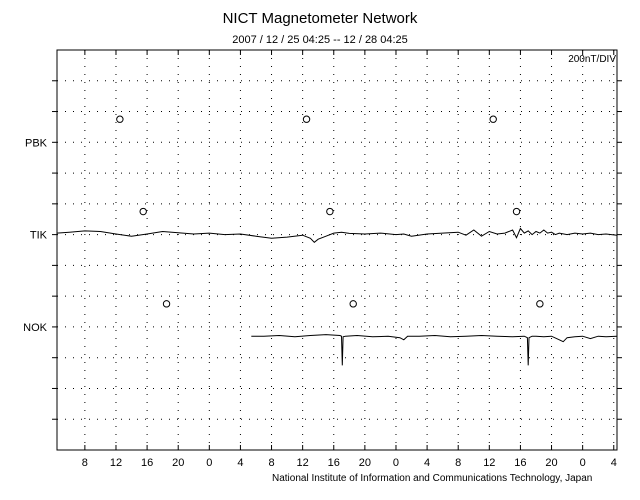 The image size is (640, 500). What do you see at coordinates (320, 18) in the screenshot?
I see `chart-title: NICT Magnetometer Network` at bounding box center [320, 18].